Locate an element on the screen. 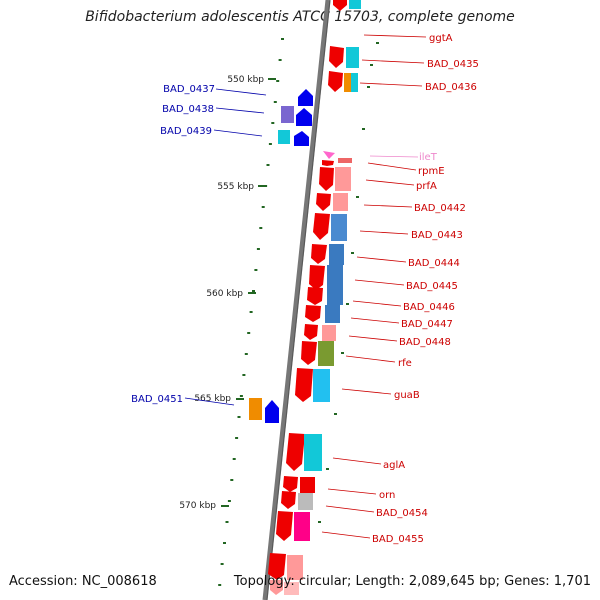 This screenshot has height=600, width=600. scale-labels: 550 kbp 555 kbp 560 kbp 565 kbp 570 kbp is located at coordinates (221, 293).